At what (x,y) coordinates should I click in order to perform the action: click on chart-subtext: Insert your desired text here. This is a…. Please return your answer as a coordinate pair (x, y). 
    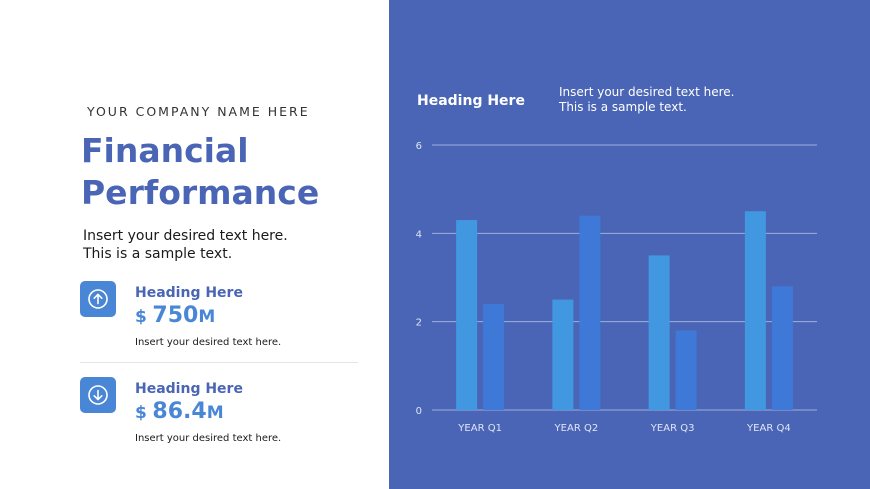
    Looking at the image, I should click on (646, 100).